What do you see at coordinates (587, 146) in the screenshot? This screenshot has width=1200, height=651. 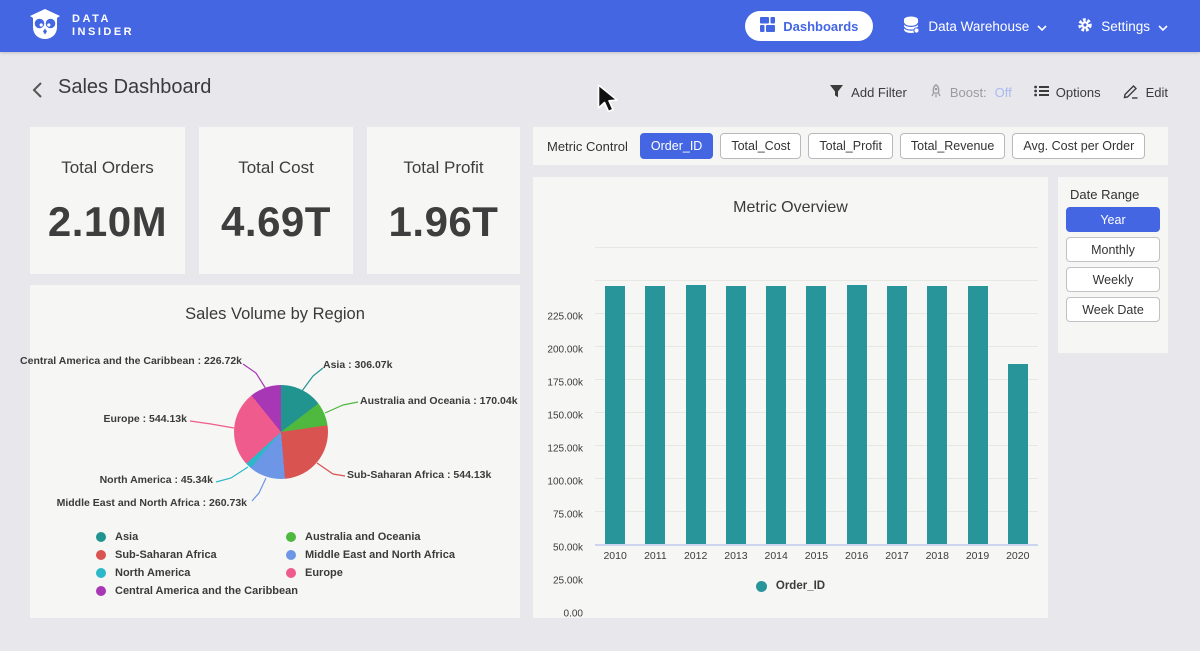 I see `metric-control-label: Metric Control` at bounding box center [587, 146].